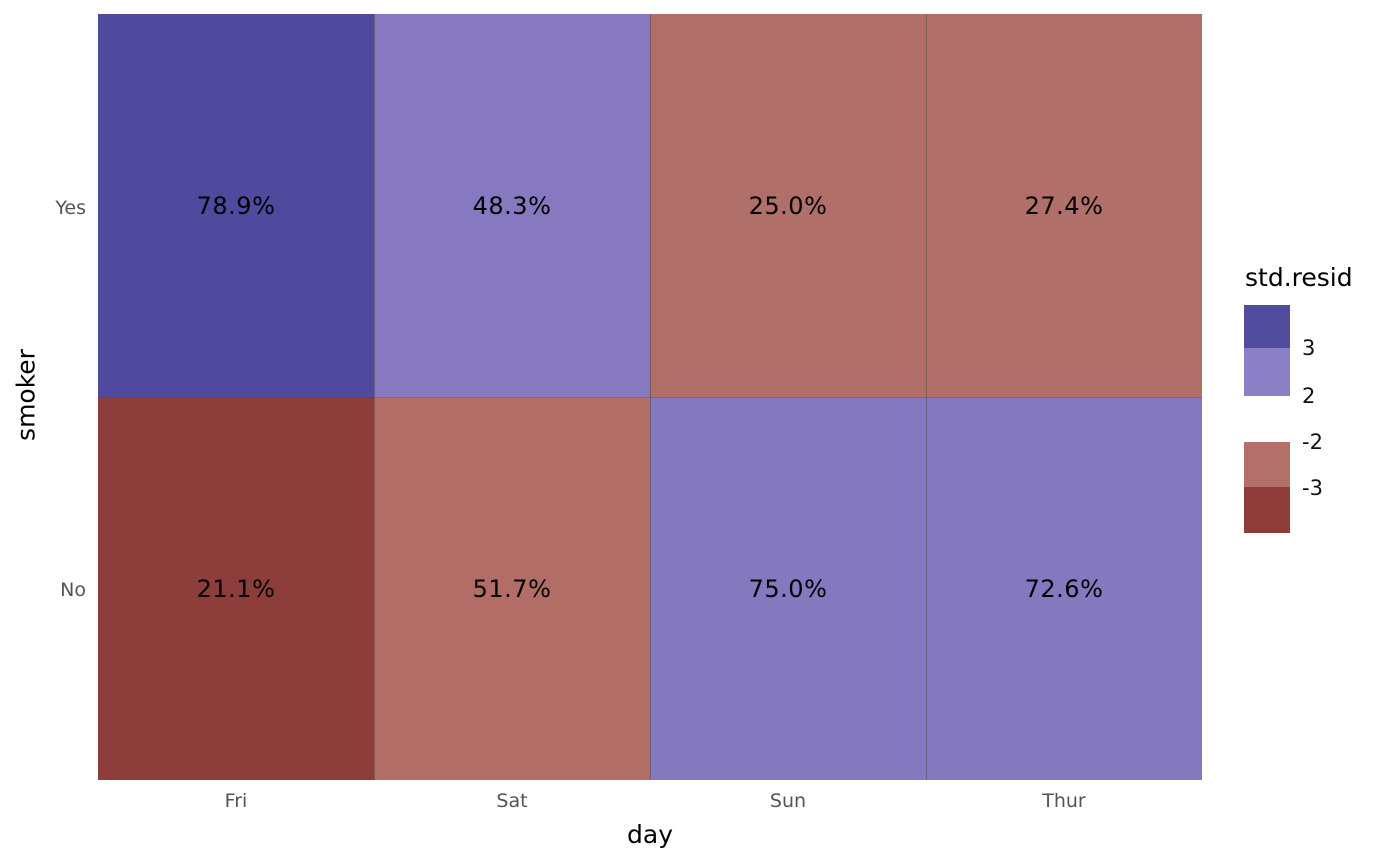 This screenshot has height=865, width=1400. I want to click on y-tick-no: No, so click(73, 590).